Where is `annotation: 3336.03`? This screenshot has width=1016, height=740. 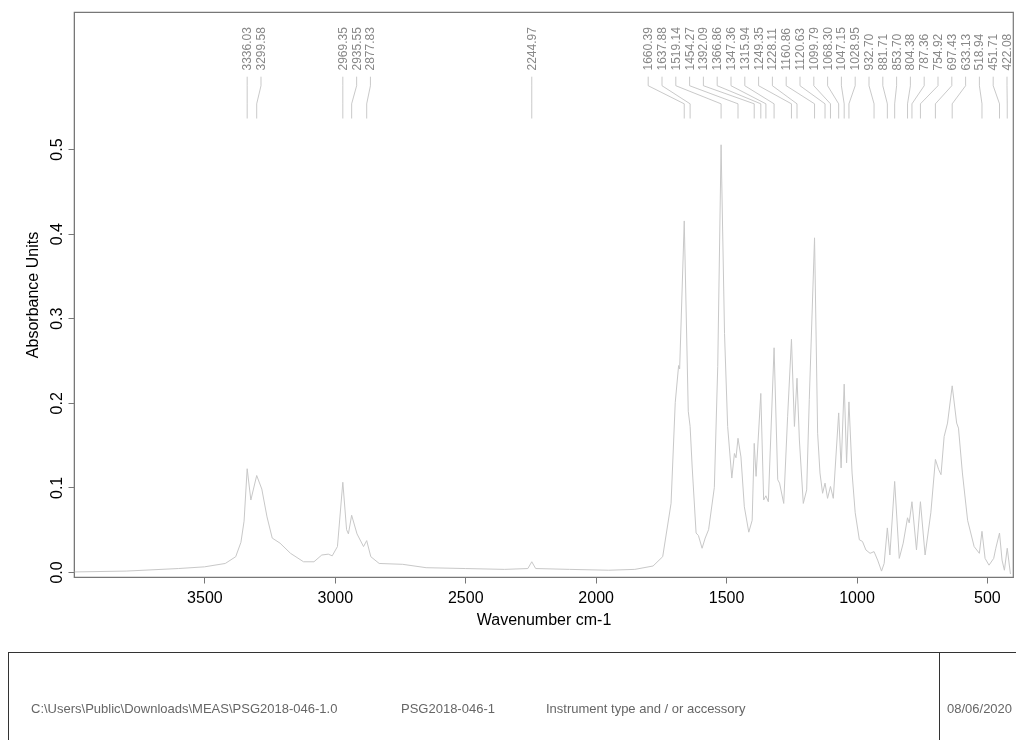 annotation: 3336.03 is located at coordinates (247, 48).